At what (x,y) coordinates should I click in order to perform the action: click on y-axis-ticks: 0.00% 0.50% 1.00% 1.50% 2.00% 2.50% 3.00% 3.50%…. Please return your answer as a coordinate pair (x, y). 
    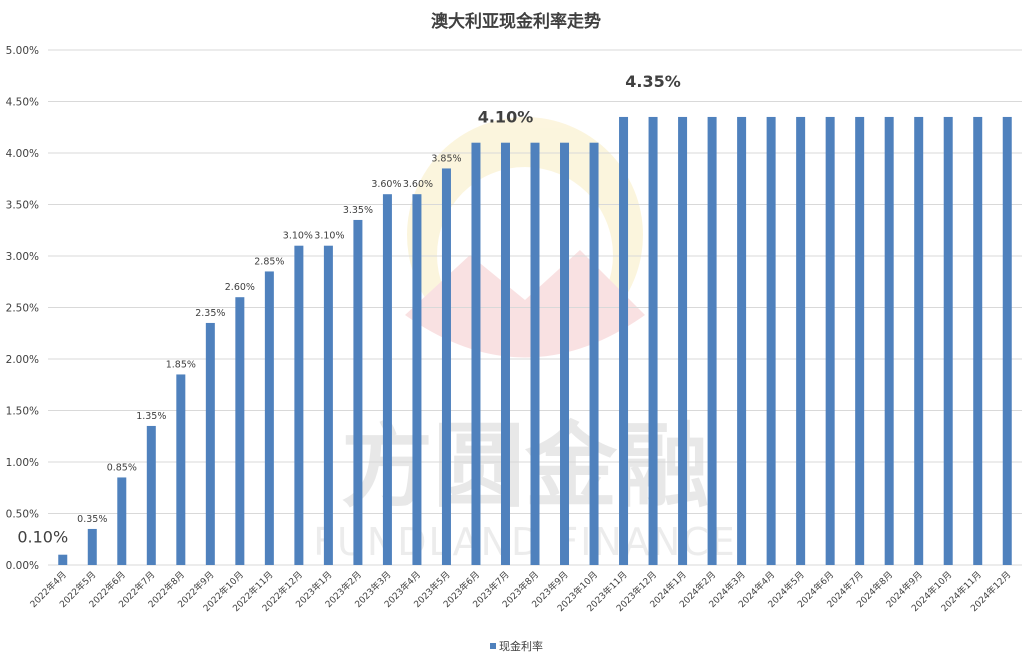
    Looking at the image, I should click on (22, 308).